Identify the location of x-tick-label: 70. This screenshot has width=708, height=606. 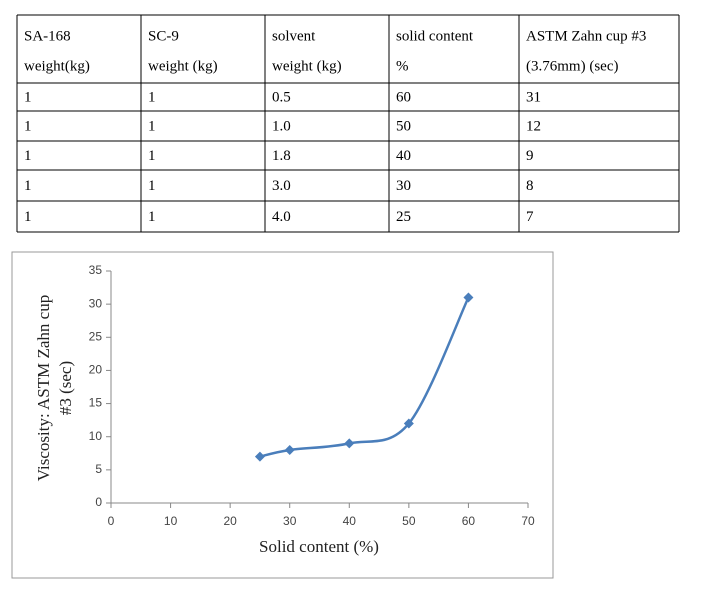
(528, 521).